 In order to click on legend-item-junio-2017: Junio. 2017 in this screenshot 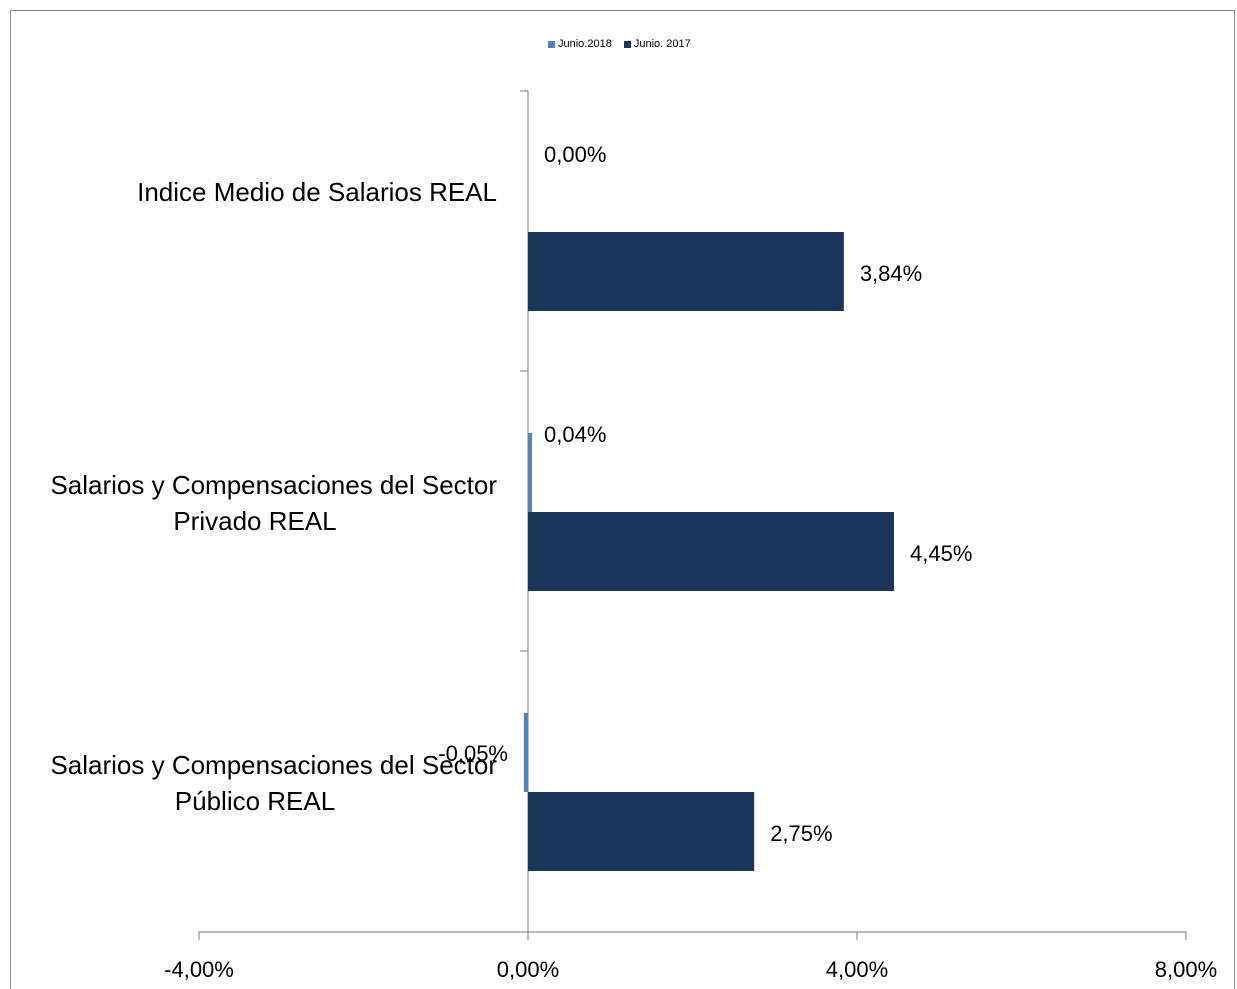, I will do `click(657, 44)`.